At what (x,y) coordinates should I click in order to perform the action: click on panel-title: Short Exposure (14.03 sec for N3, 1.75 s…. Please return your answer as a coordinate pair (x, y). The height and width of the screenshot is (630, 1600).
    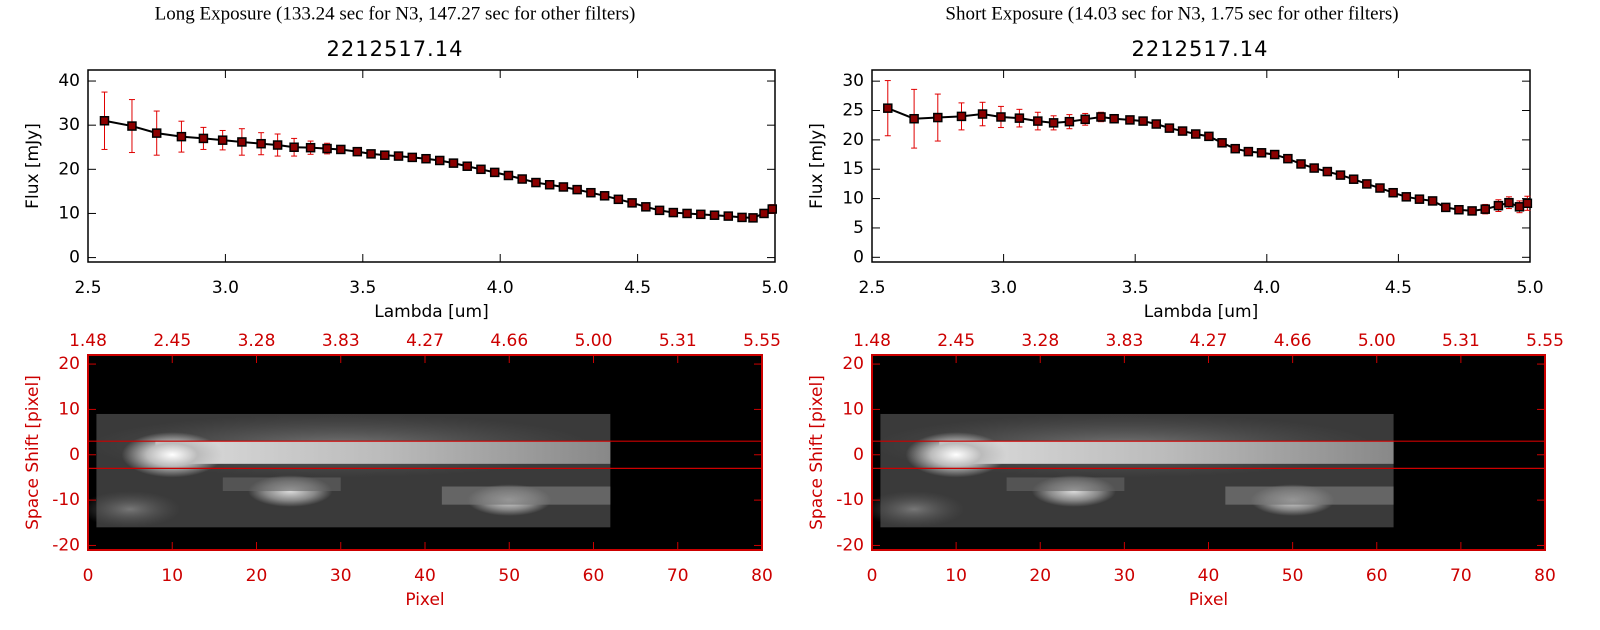
    Looking at the image, I should click on (1171, 13).